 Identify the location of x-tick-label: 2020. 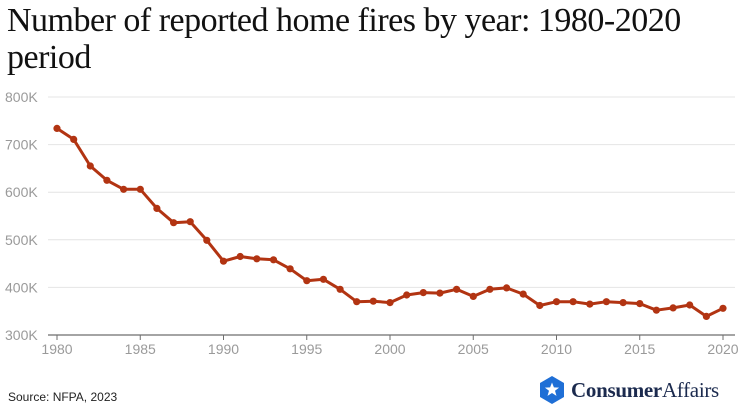
(722, 349).